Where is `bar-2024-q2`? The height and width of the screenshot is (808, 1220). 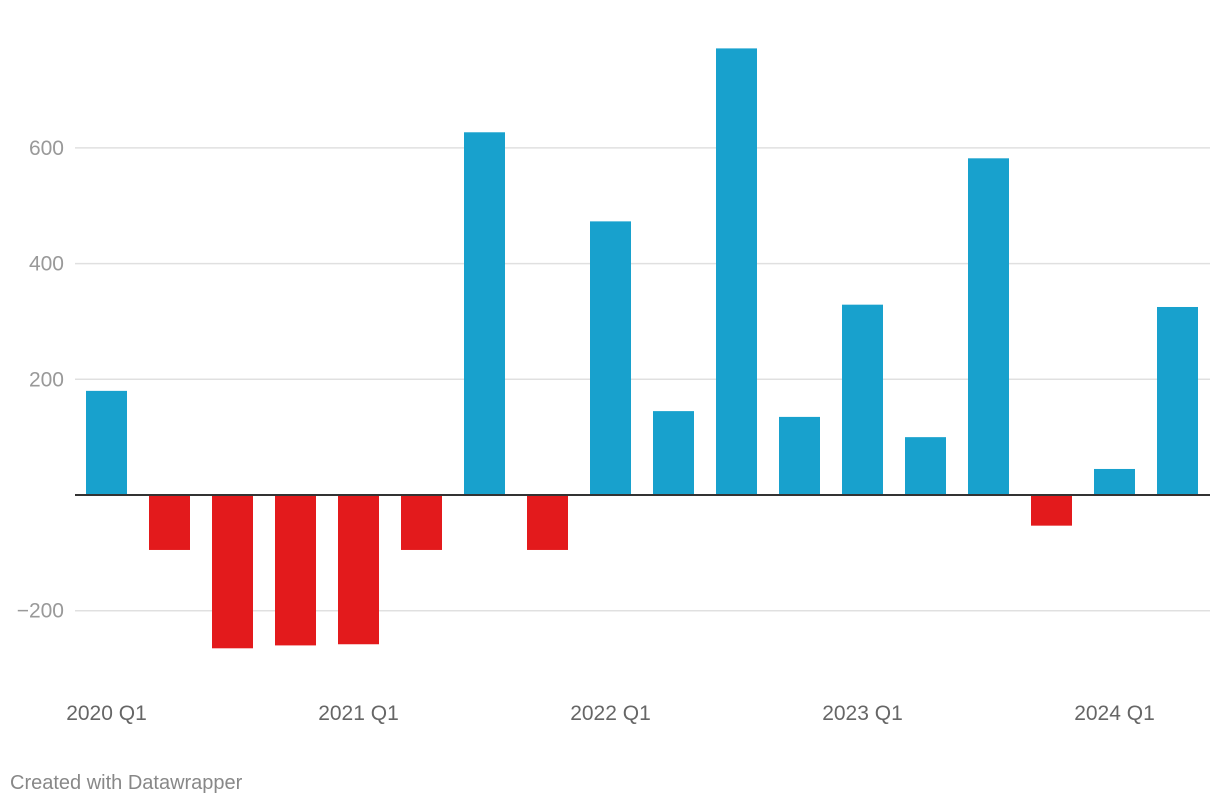 bar-2024-q2 is located at coordinates (1177, 400).